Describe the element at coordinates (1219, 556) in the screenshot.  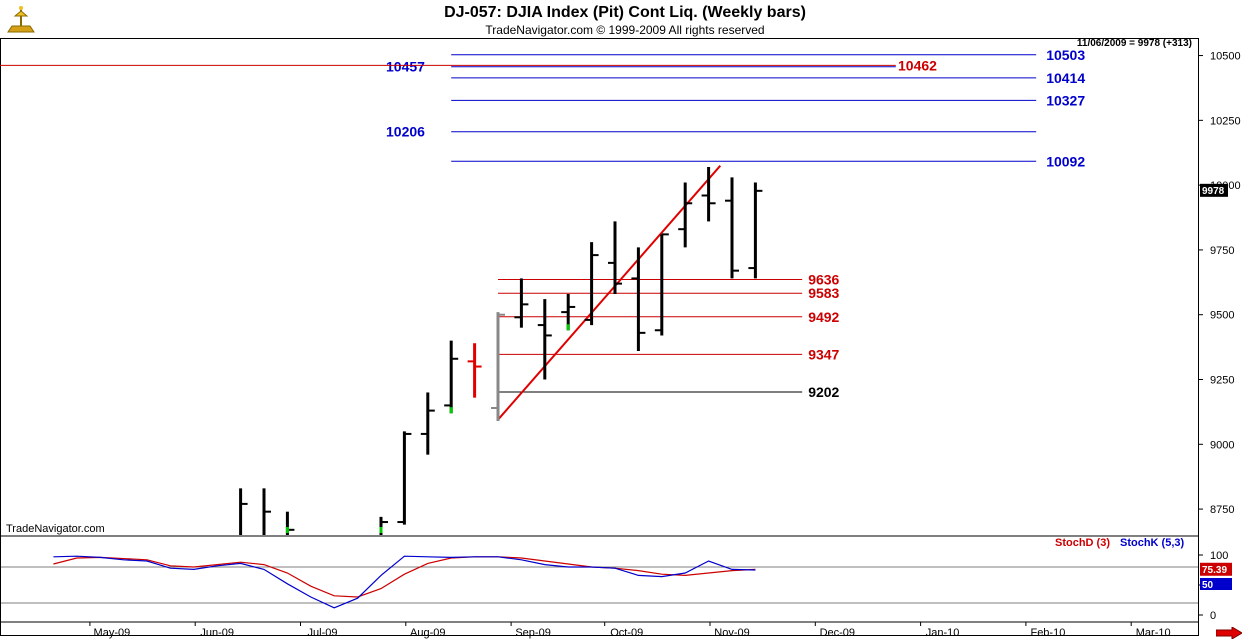
I see `stoch-y-tick-label: 100` at that location.